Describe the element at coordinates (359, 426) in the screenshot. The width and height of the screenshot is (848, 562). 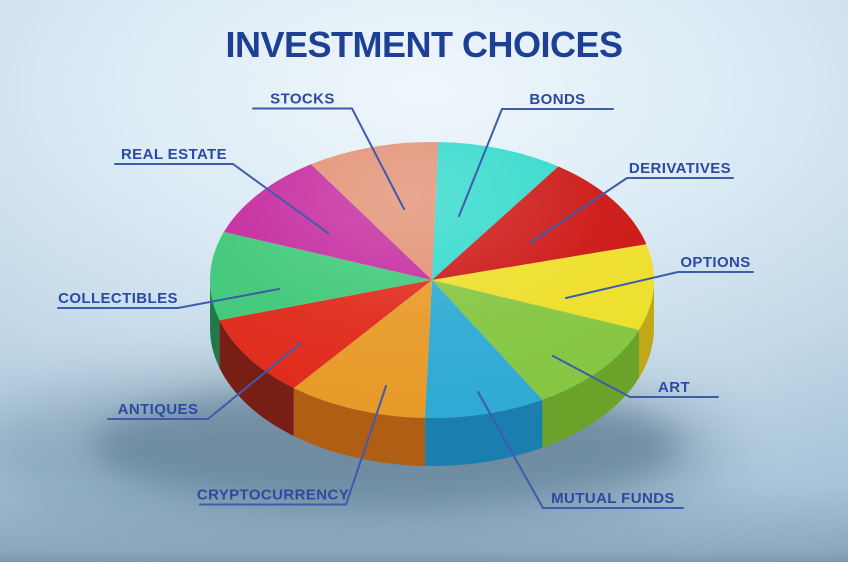
I see `pie-slice-side-cryptocurrency` at that location.